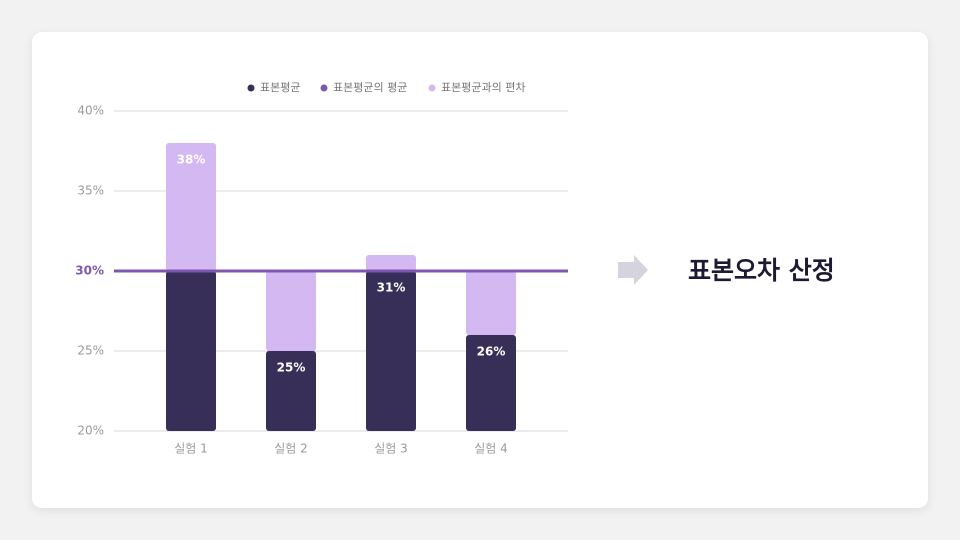 The height and width of the screenshot is (540, 960). I want to click on x-tick-label: 실험 3, so click(391, 449).